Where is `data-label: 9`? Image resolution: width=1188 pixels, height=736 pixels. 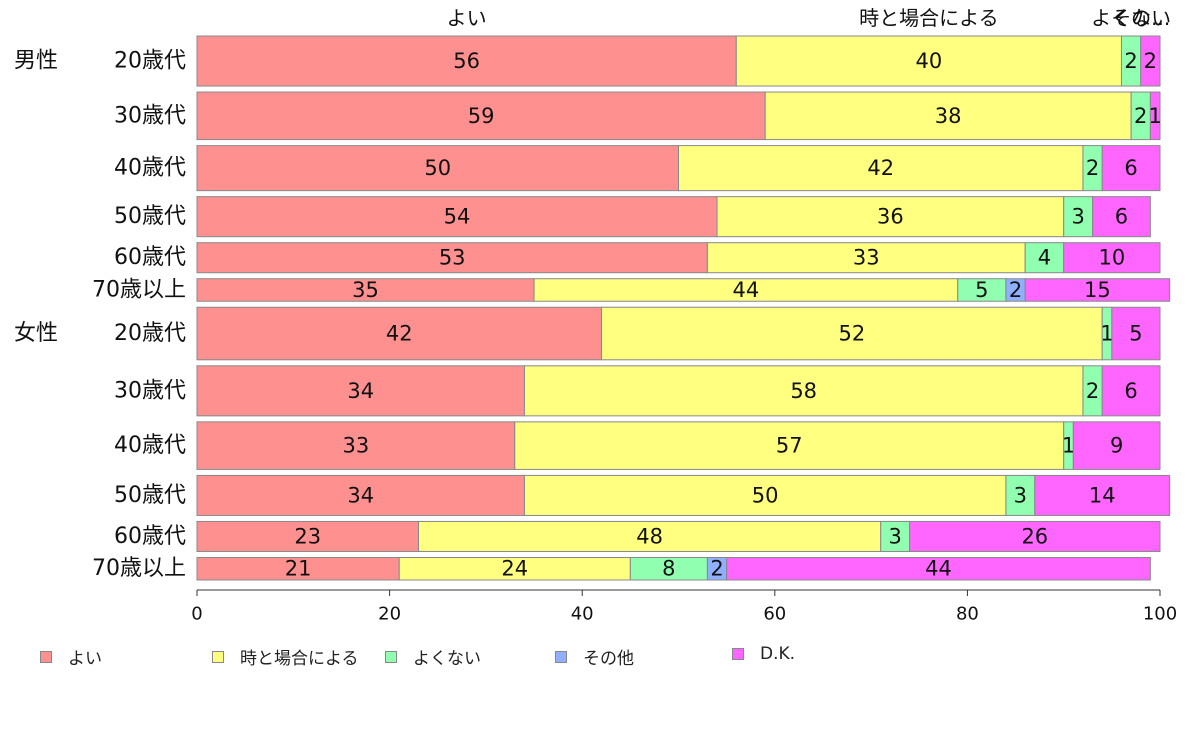 data-label: 9 is located at coordinates (1116, 446).